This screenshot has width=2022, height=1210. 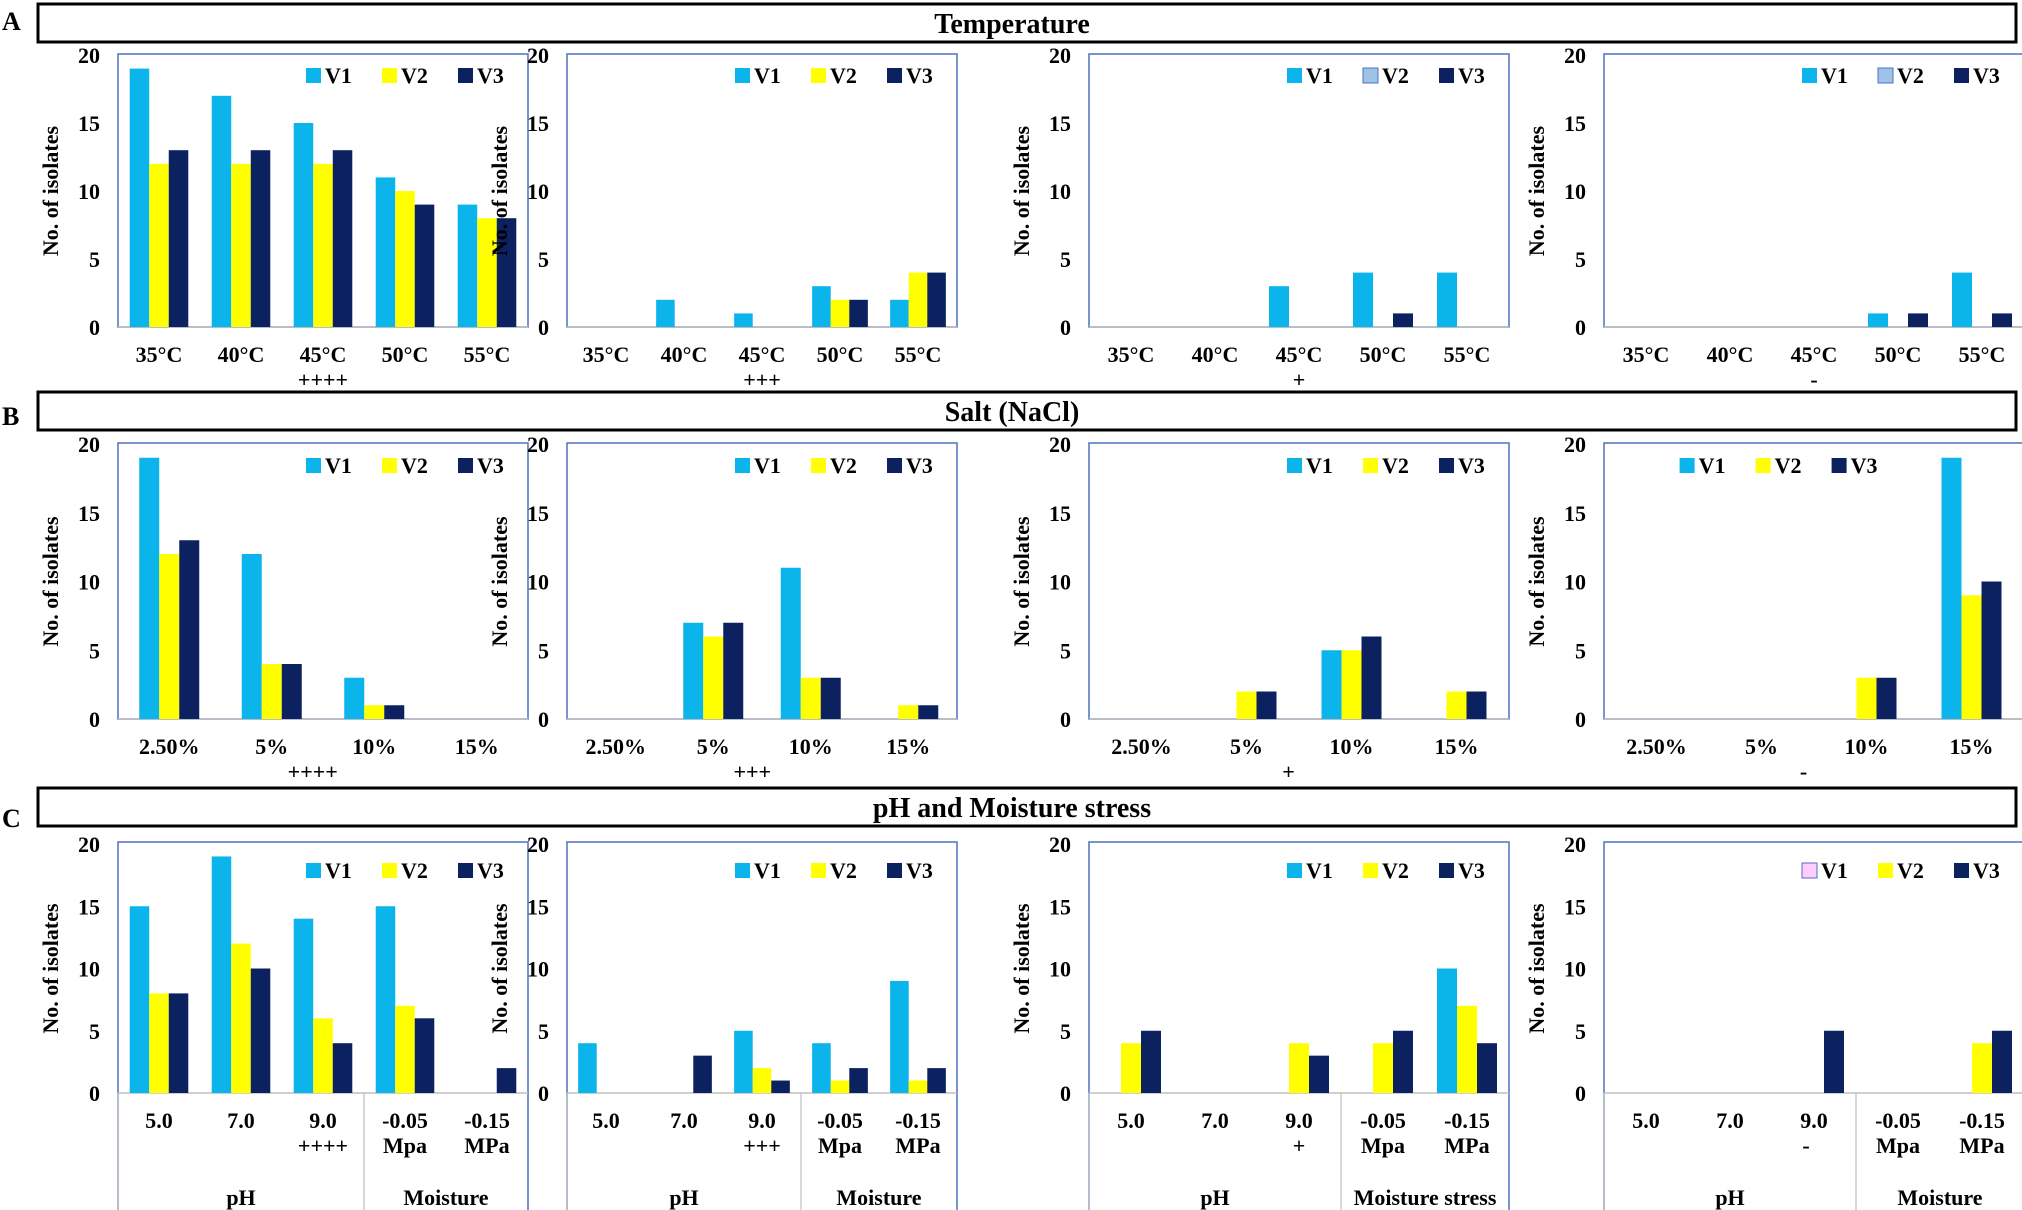 What do you see at coordinates (241, 354) in the screenshot?
I see `x-tick-label: 40°C` at bounding box center [241, 354].